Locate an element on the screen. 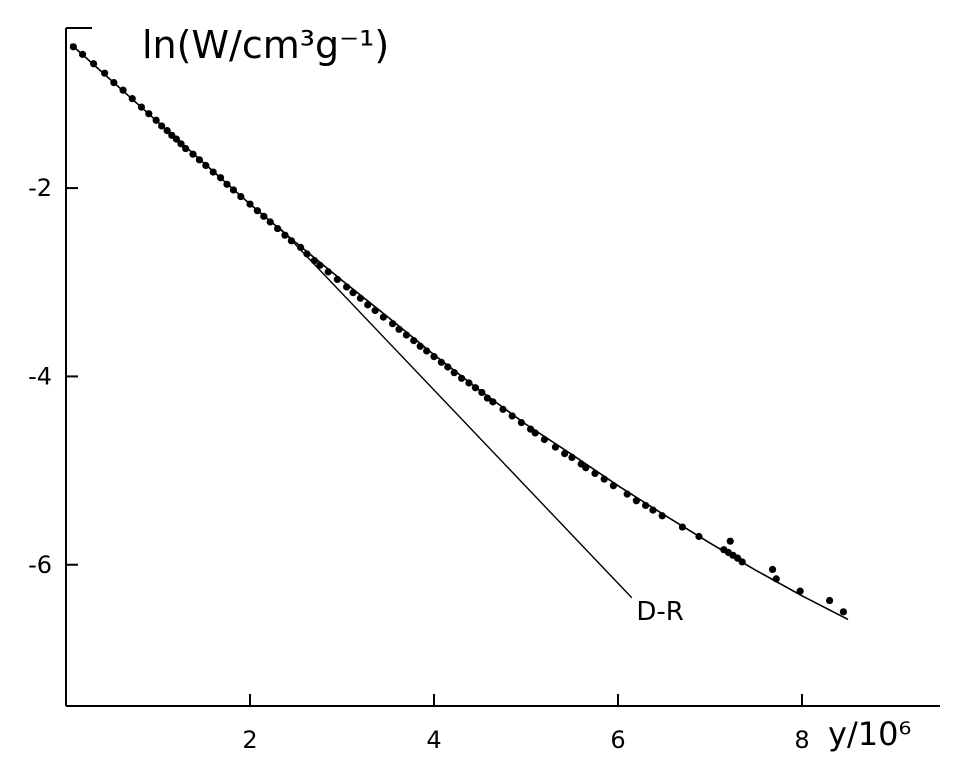 The height and width of the screenshot is (757, 966). y-ticks: -2 -4 -6 is located at coordinates (53, 376).